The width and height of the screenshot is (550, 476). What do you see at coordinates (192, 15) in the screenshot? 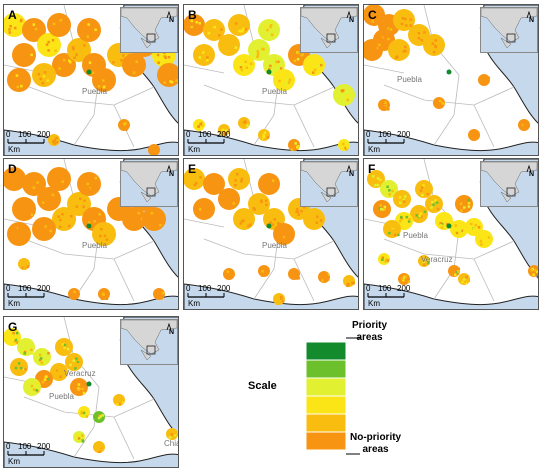
I see `panel-letter: B` at bounding box center [192, 15].